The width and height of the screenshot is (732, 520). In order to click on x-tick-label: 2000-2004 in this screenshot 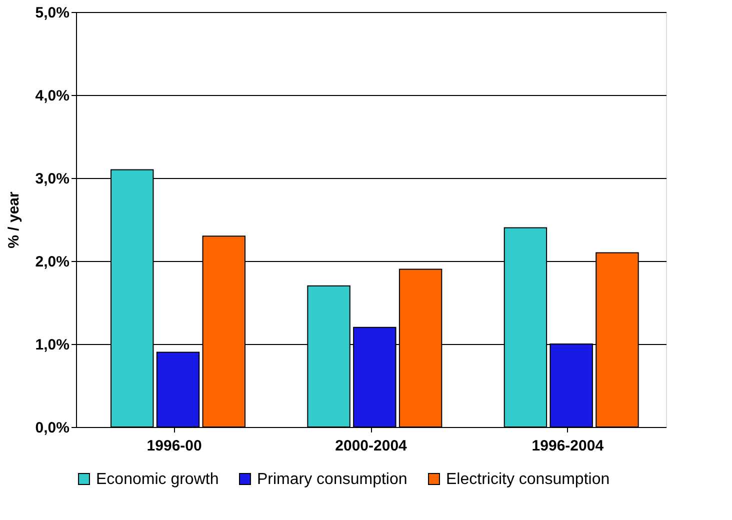, I will do `click(371, 446)`.